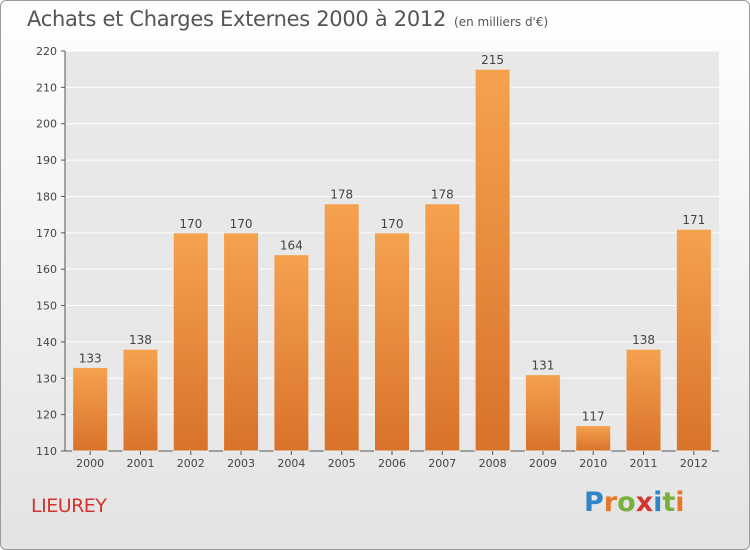  What do you see at coordinates (191, 463) in the screenshot?
I see `x-tick-label: 2002` at bounding box center [191, 463].